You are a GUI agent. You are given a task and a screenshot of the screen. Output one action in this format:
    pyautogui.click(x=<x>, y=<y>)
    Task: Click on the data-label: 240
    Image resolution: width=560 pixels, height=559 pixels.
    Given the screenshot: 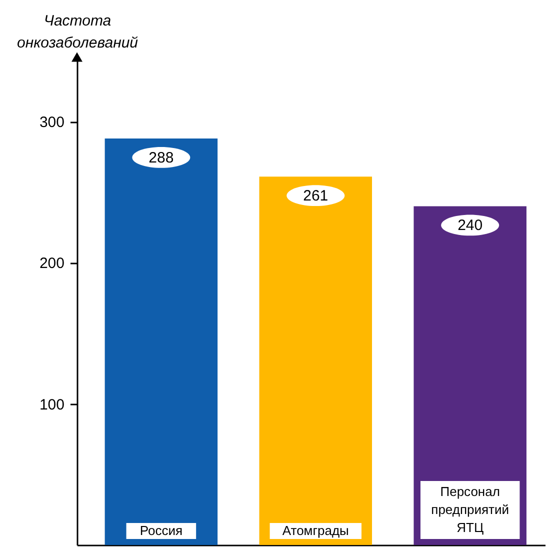 What is the action you would take?
    pyautogui.click(x=470, y=225)
    